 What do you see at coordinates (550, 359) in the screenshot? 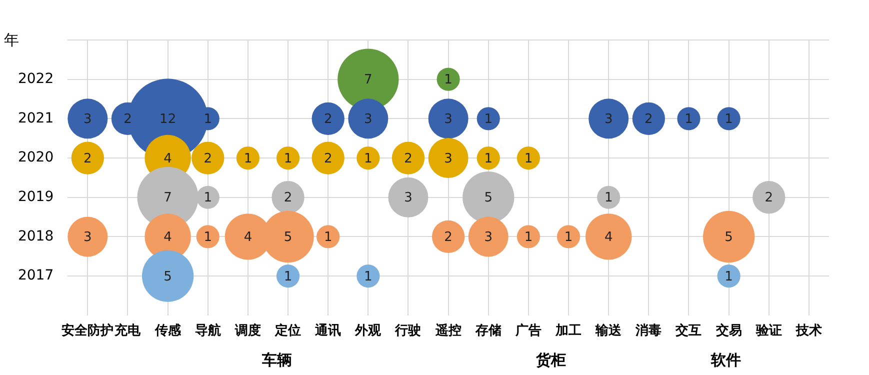
I see `text: 货柜` at bounding box center [550, 359].